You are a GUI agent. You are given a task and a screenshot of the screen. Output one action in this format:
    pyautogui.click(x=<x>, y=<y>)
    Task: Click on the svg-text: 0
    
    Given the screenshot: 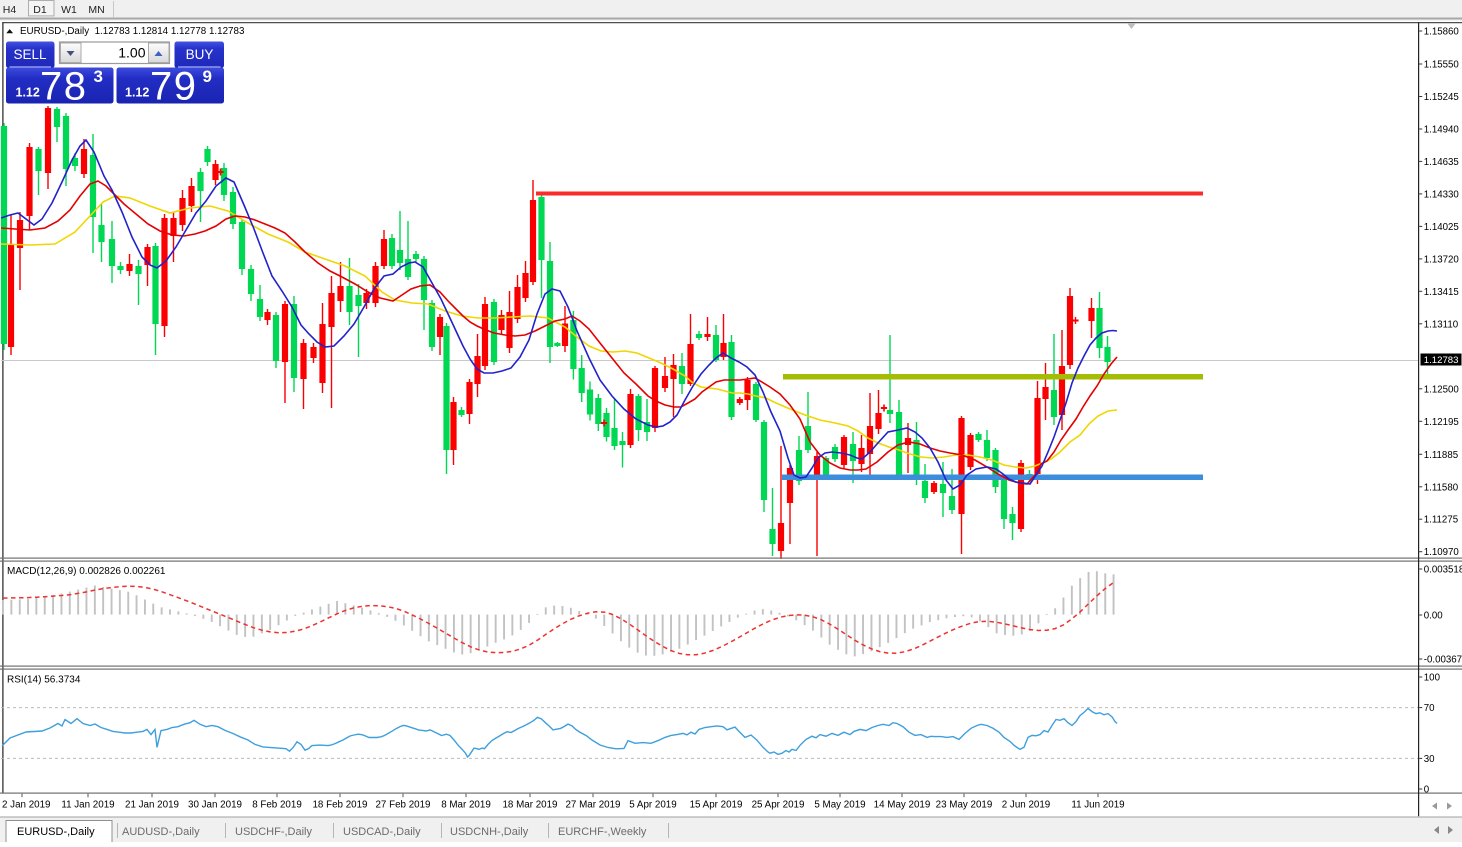 What is the action you would take?
    pyautogui.click(x=1427, y=790)
    